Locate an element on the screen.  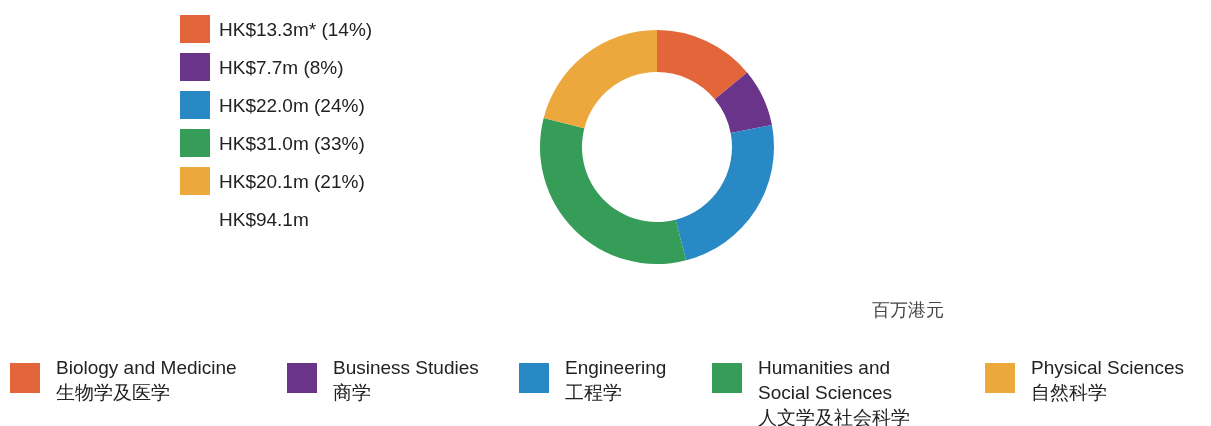
text: HK$20.1m (21%) is located at coordinates (292, 181).